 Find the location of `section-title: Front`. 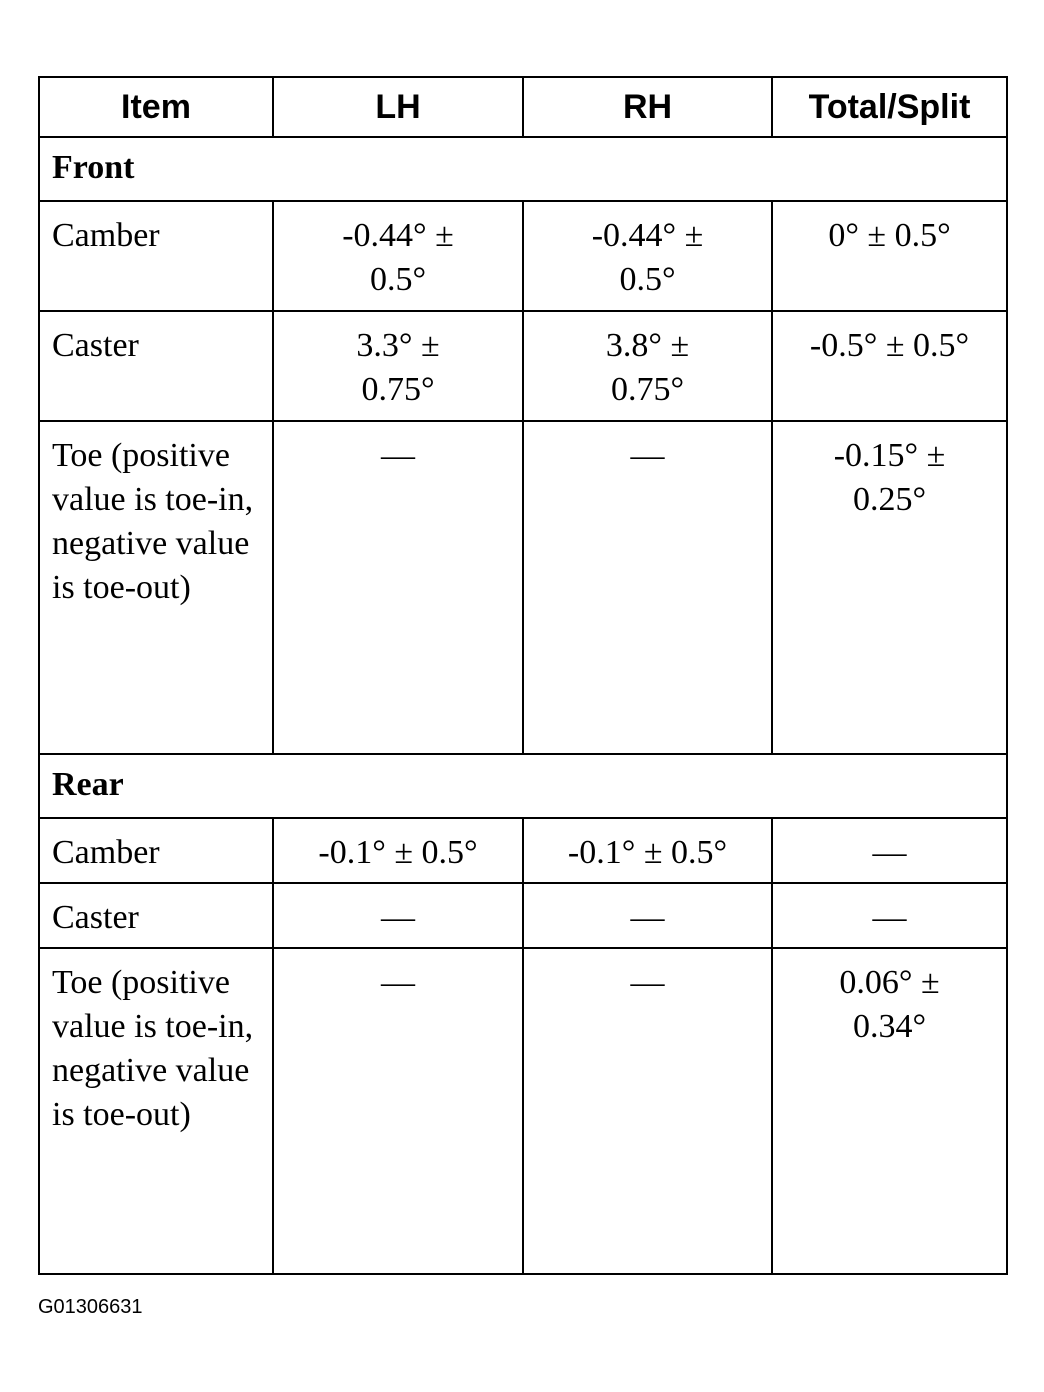

section-title: Front is located at coordinates (523, 169).